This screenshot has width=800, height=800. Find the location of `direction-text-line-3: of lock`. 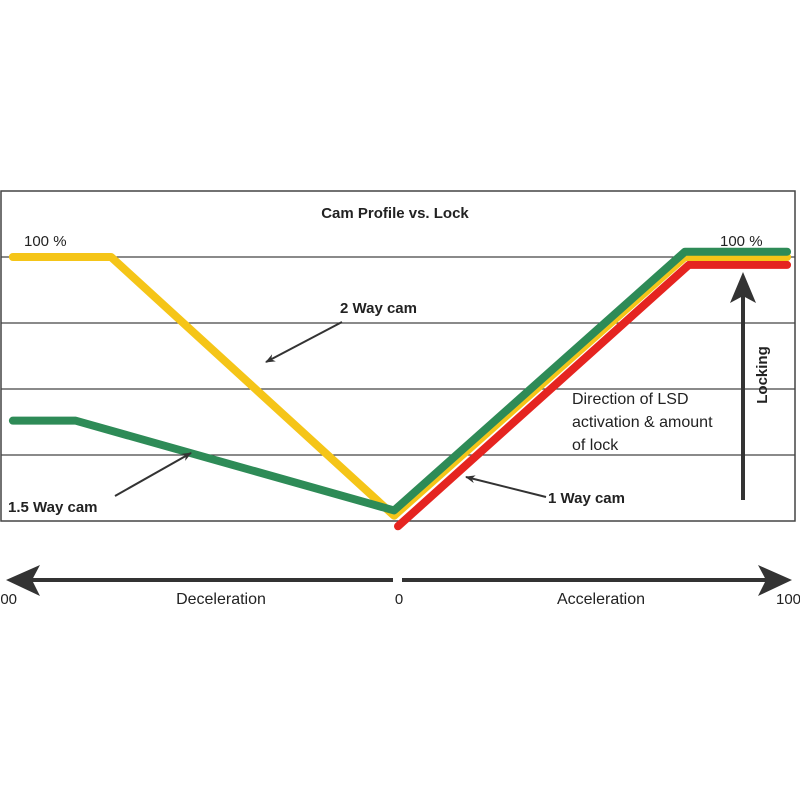

direction-text-line-3: of lock is located at coordinates (595, 445).